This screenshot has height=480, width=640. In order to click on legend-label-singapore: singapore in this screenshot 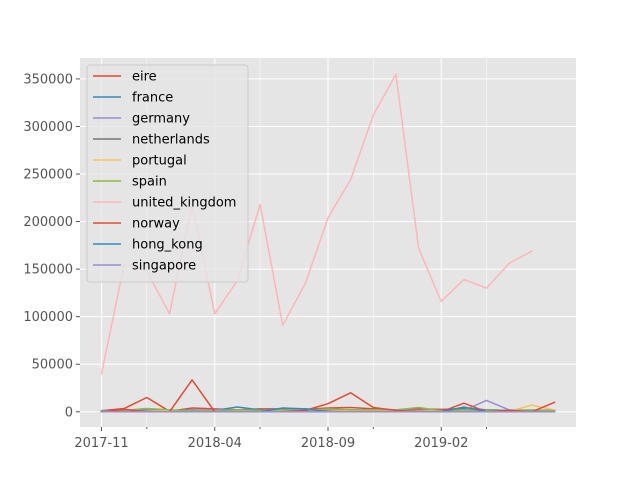, I will do `click(164, 266)`.